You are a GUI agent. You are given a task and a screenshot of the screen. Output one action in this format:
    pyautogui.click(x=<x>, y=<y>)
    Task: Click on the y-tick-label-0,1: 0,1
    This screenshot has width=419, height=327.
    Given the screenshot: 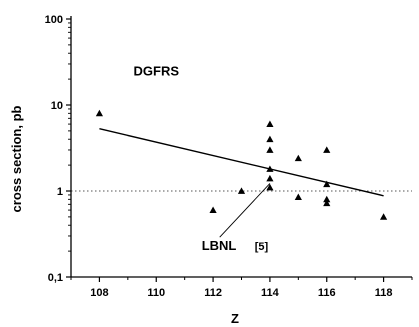 What is the action you would take?
    pyautogui.click(x=55, y=278)
    